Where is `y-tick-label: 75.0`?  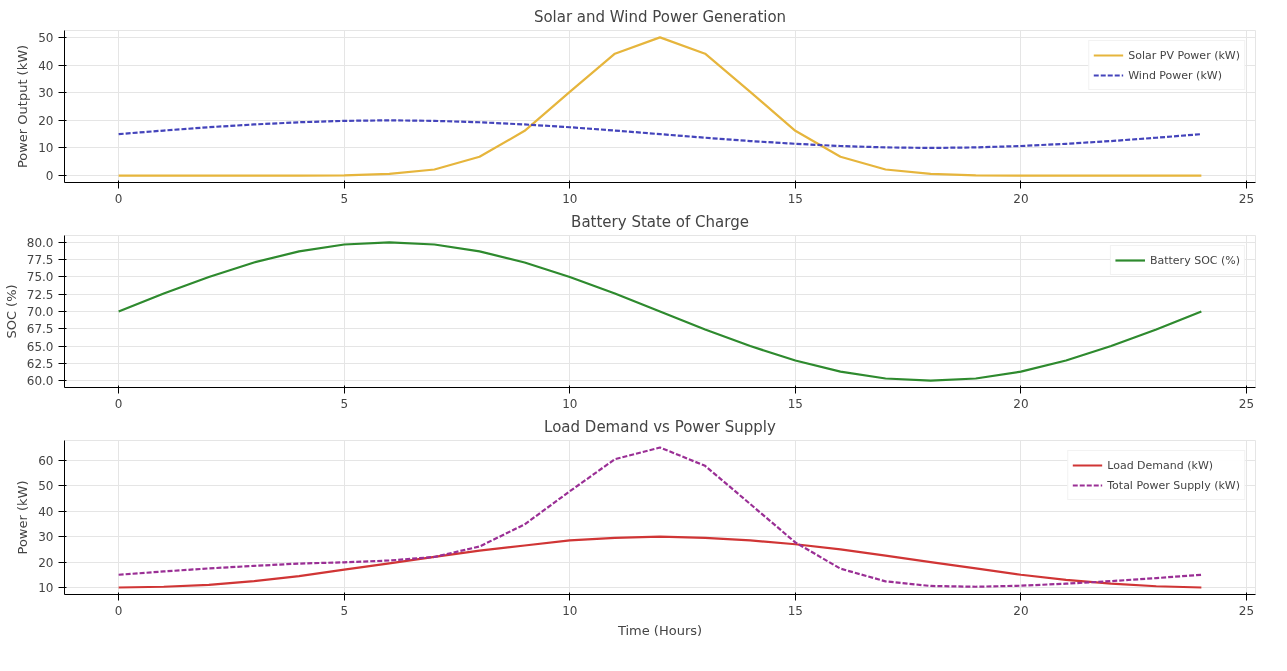 y-tick-label: 75.0 is located at coordinates (40, 277).